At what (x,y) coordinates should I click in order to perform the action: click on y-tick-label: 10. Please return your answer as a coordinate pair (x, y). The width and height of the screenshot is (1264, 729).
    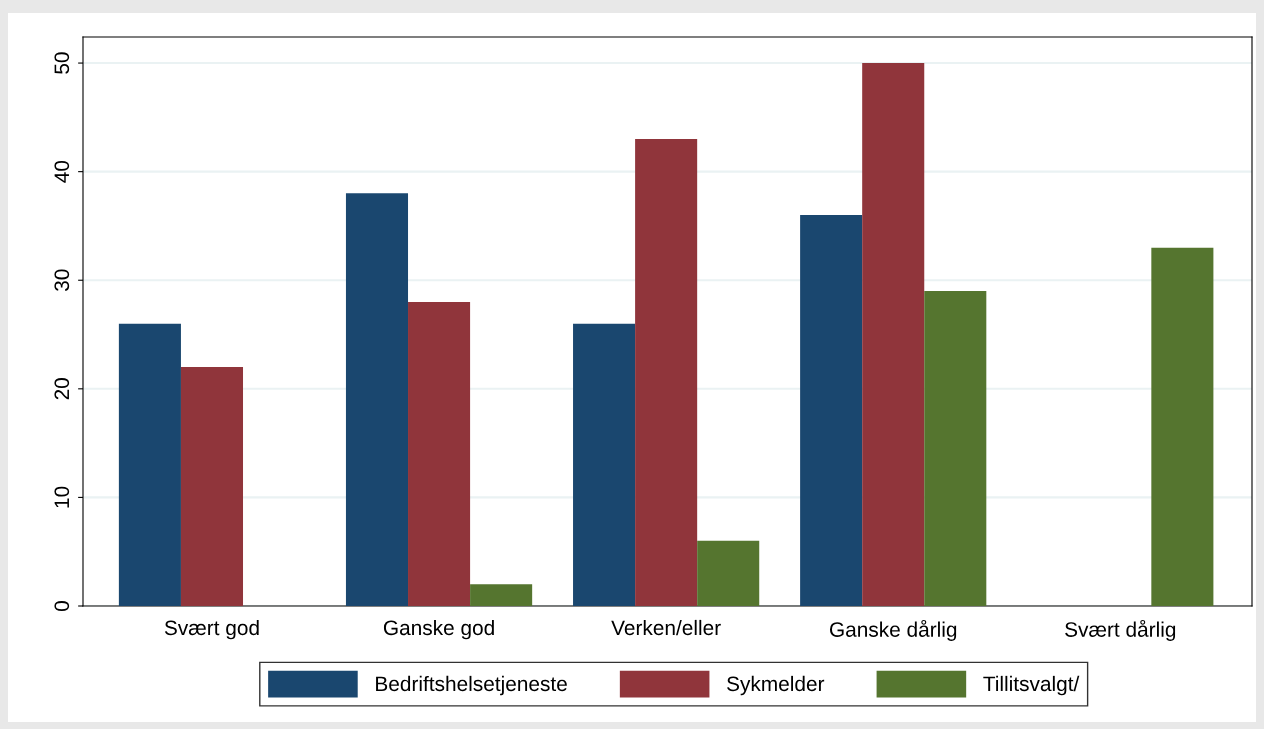
    Looking at the image, I should click on (62, 497).